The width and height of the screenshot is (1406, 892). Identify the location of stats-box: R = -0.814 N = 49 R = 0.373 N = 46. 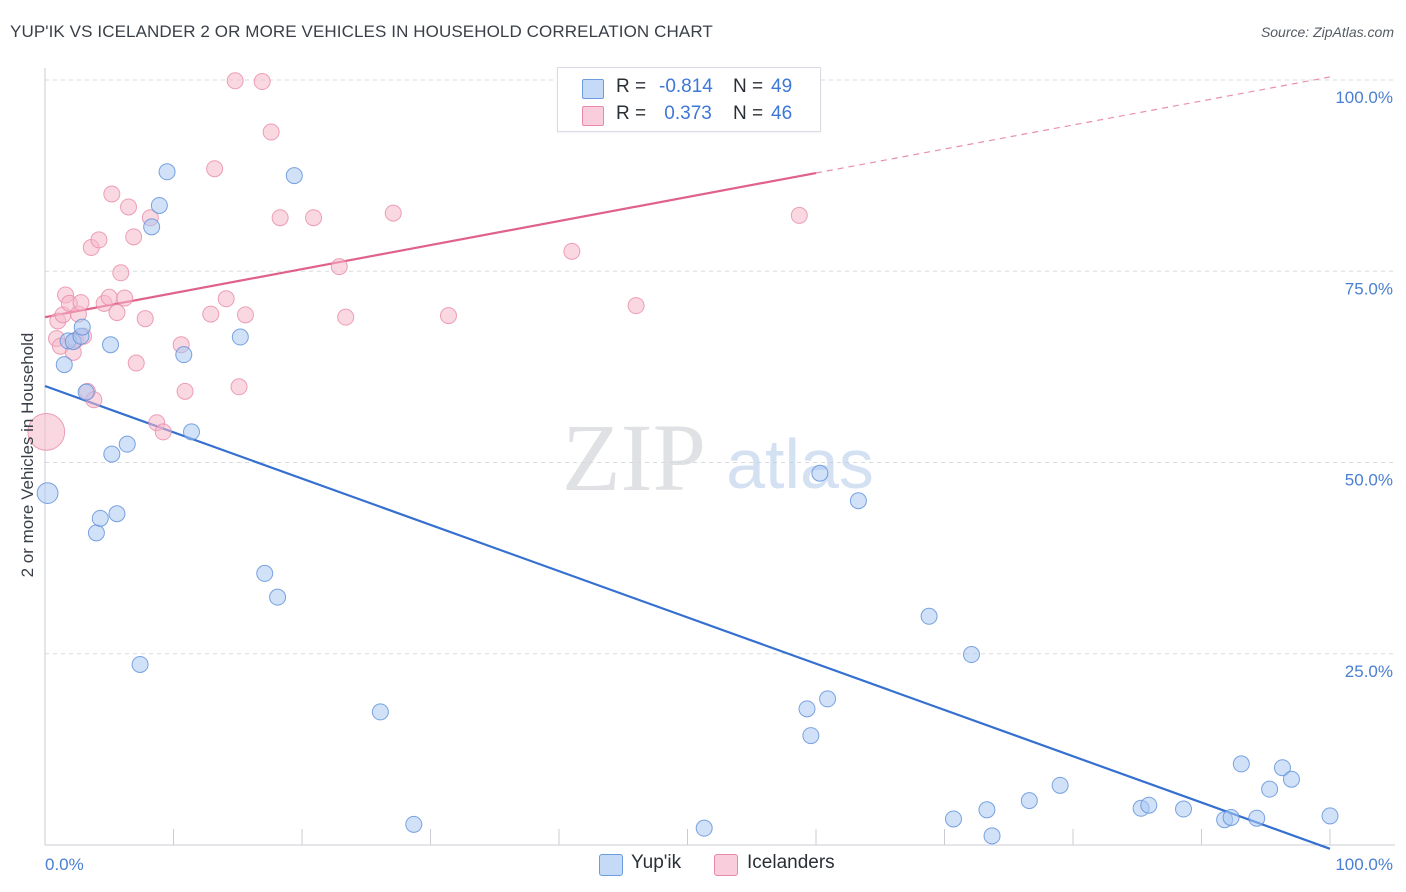
(689, 99).